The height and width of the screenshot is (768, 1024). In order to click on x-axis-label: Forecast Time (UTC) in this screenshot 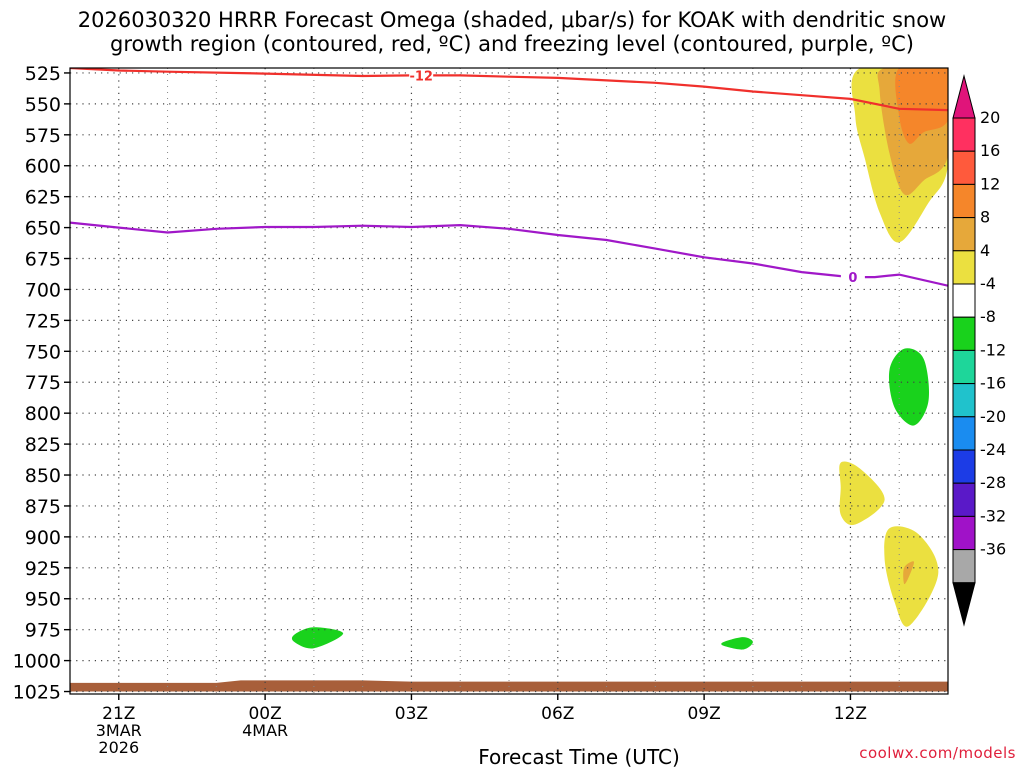, I will do `click(579, 756)`.